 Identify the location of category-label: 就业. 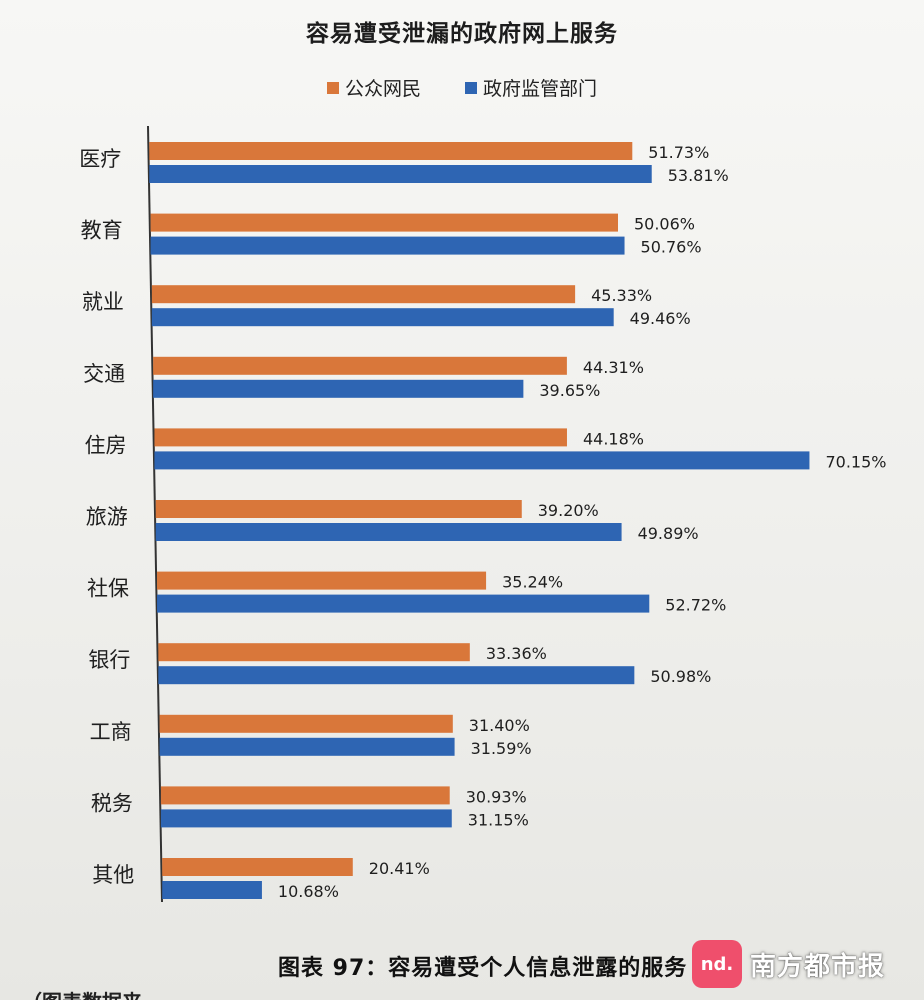
(103, 302).